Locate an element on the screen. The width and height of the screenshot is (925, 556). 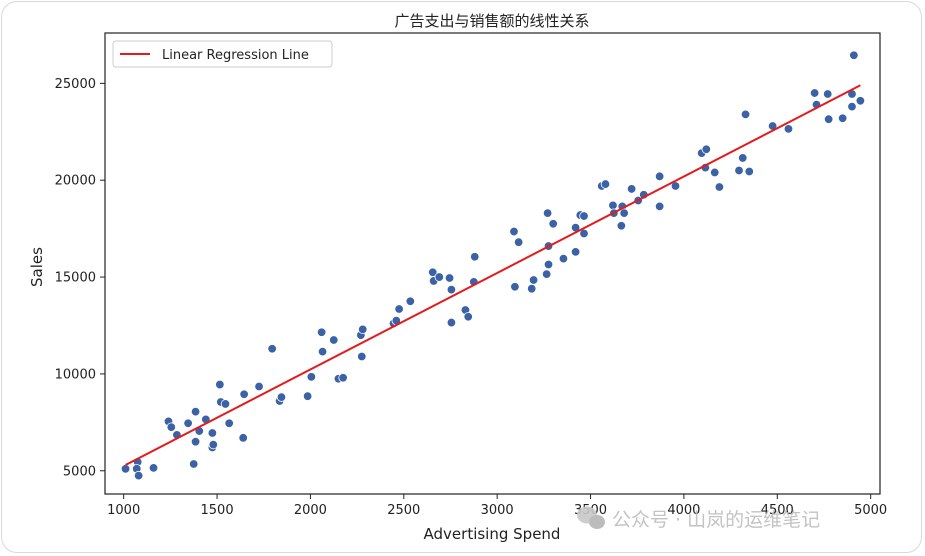
x-tick-label: 4500 is located at coordinates (777, 510).